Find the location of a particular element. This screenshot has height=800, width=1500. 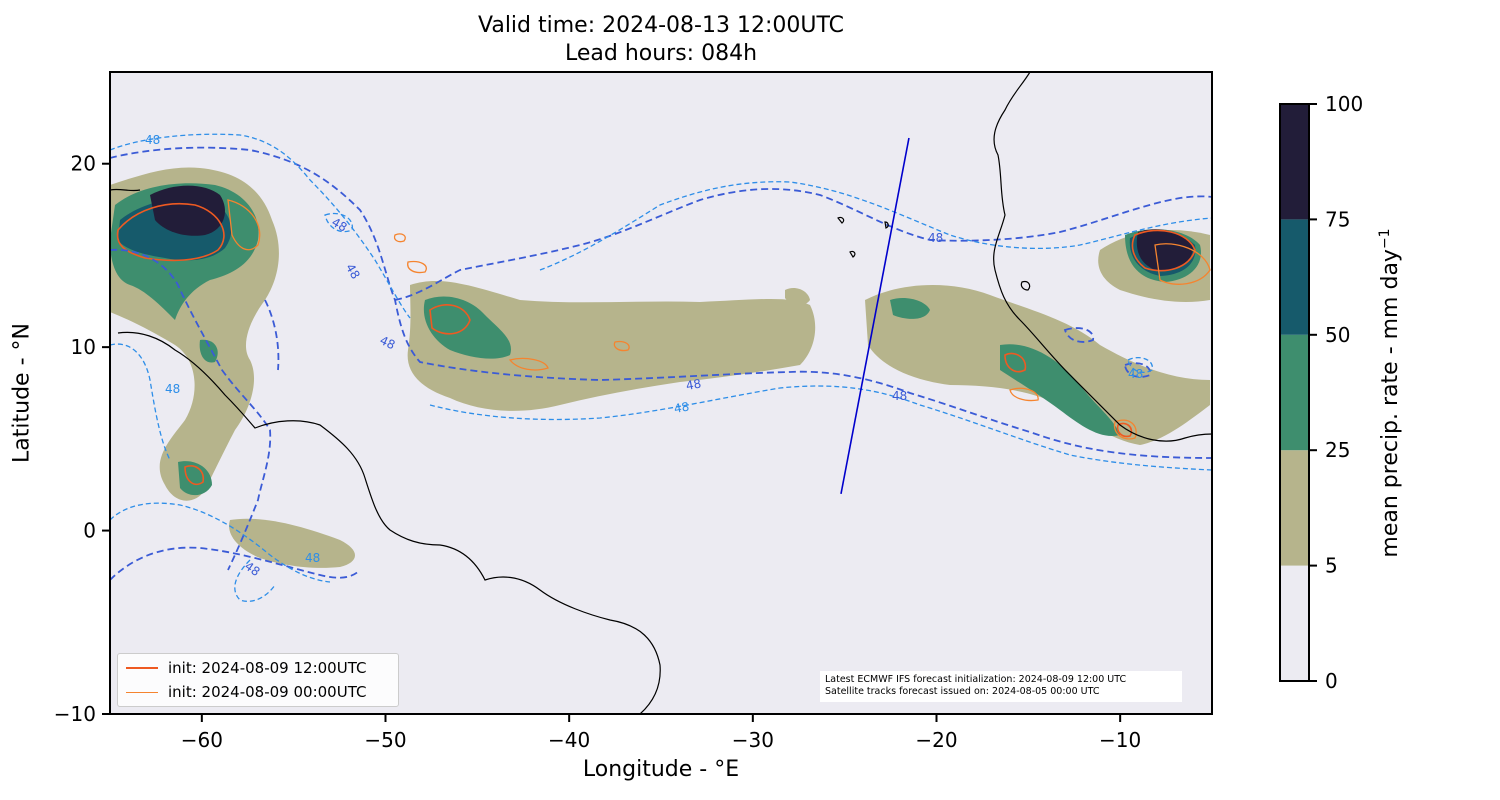

legend-item: init: 2024-08-09 00:00UTC is located at coordinates (246, 692).